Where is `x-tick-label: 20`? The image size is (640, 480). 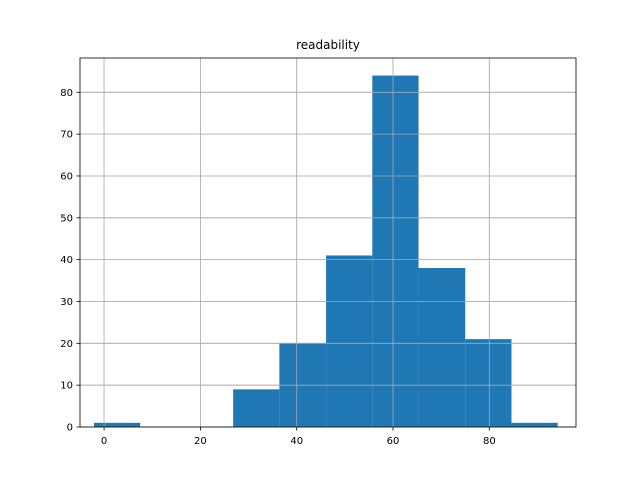 x-tick-label: 20 is located at coordinates (200, 441).